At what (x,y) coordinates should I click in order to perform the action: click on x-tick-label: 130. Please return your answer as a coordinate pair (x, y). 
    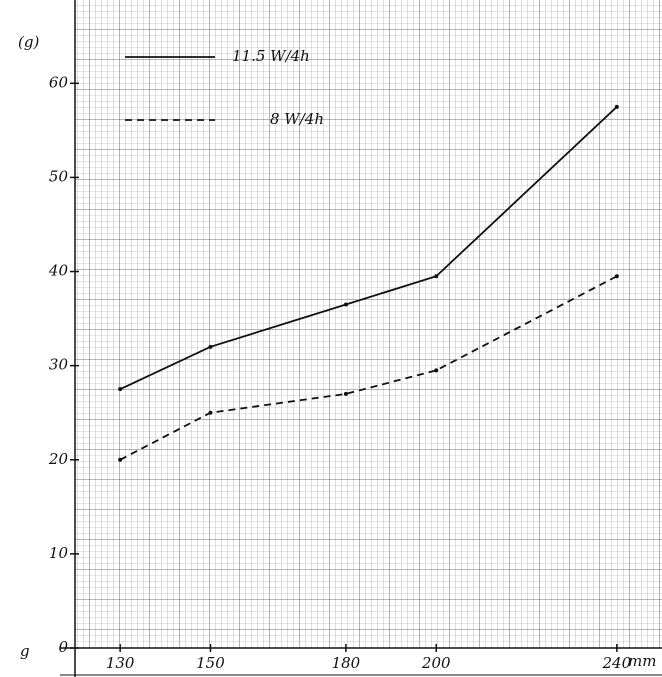
    Looking at the image, I should click on (120, 663).